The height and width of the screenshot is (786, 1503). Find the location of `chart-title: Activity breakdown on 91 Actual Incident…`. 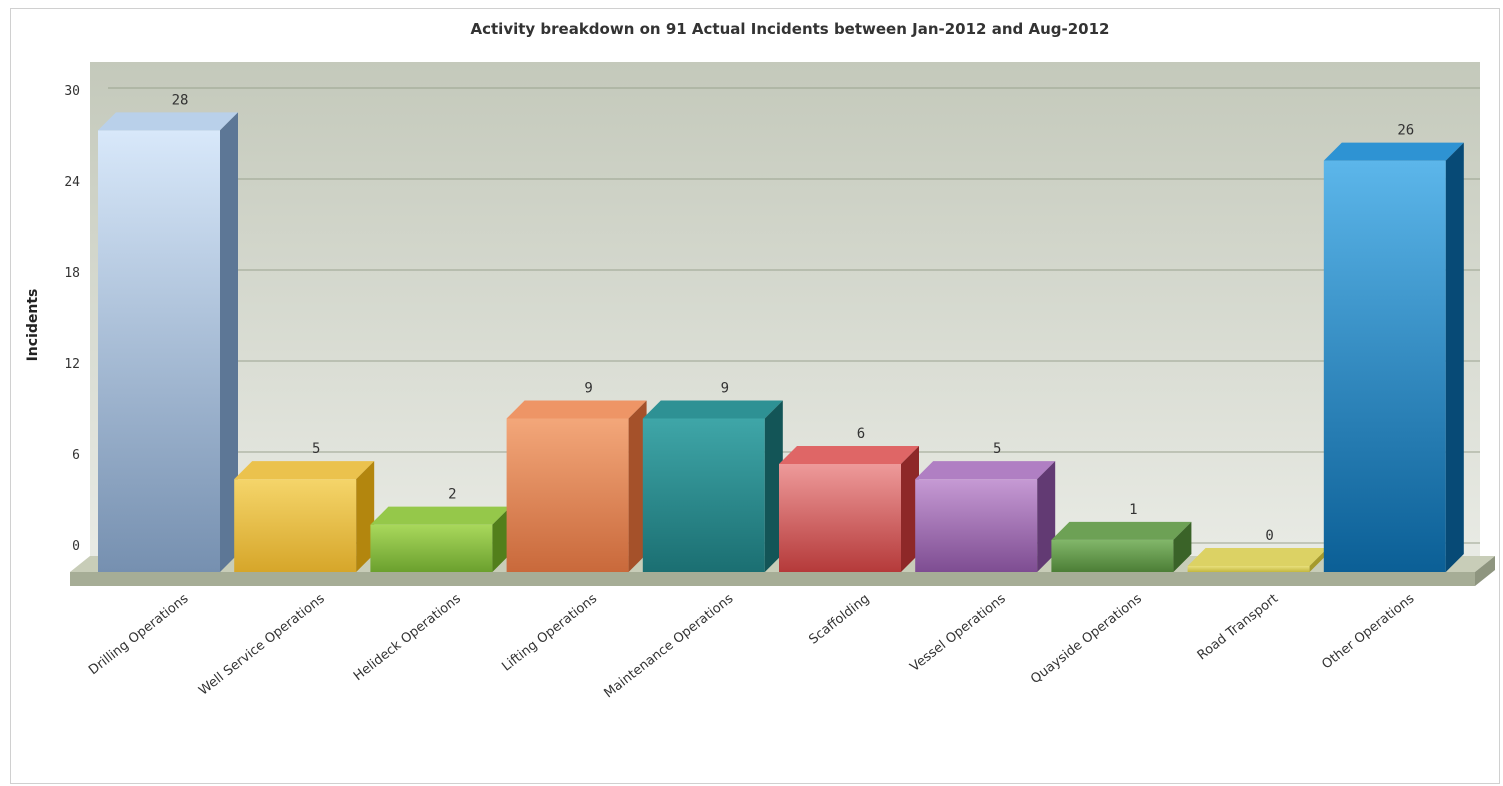

chart-title: Activity breakdown on 91 Actual Incident… is located at coordinates (790, 29).